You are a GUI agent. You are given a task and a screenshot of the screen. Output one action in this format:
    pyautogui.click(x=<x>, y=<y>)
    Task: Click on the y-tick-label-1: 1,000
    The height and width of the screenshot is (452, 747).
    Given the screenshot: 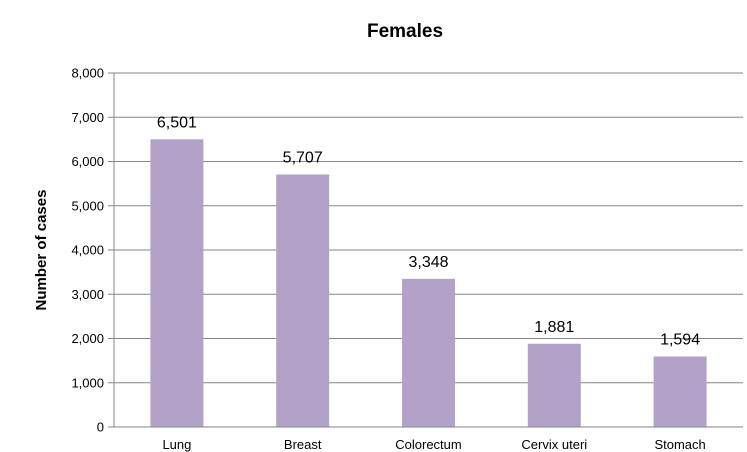 What is the action you would take?
    pyautogui.click(x=87, y=382)
    